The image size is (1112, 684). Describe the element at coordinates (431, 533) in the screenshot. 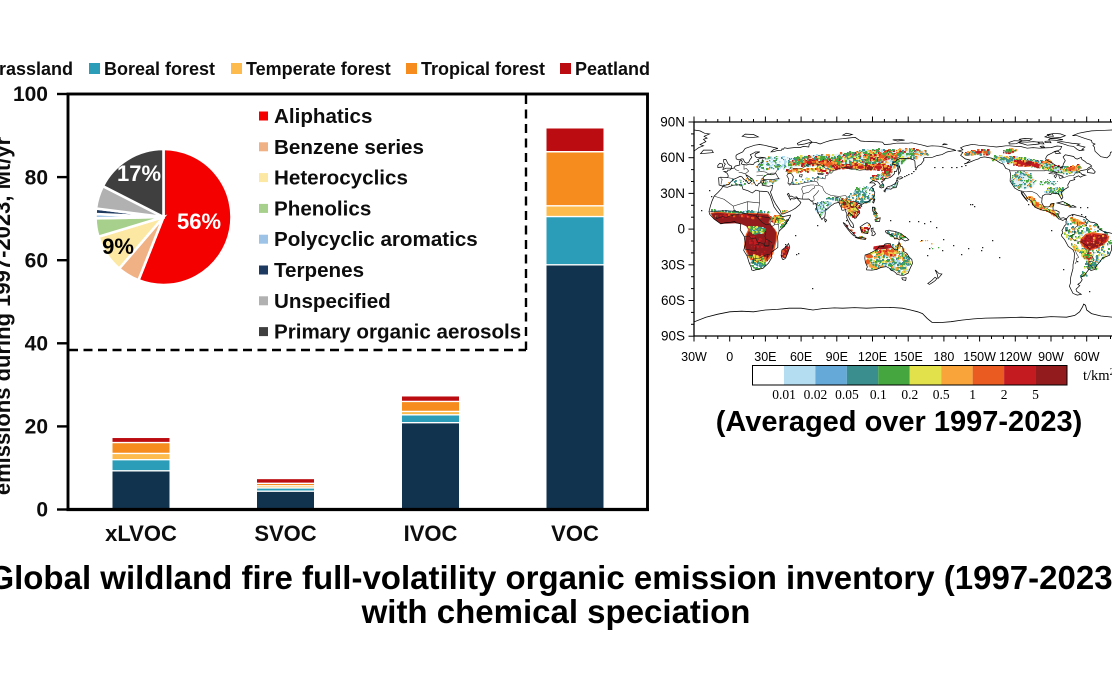

I see `svg-text: IVOC` at that location.